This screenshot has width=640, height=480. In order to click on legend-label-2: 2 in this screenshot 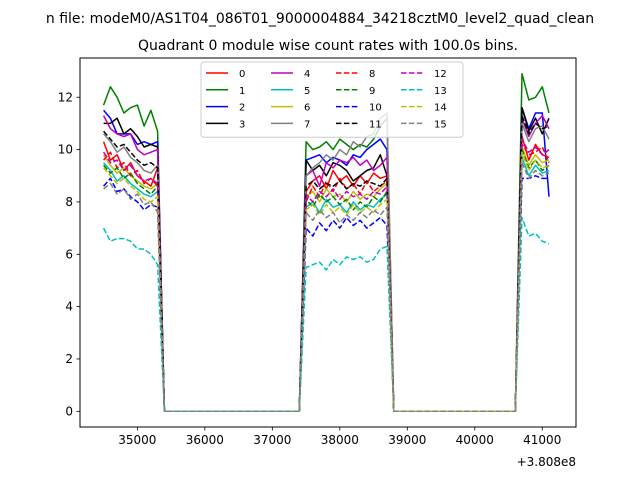, I will do `click(242, 108)`.